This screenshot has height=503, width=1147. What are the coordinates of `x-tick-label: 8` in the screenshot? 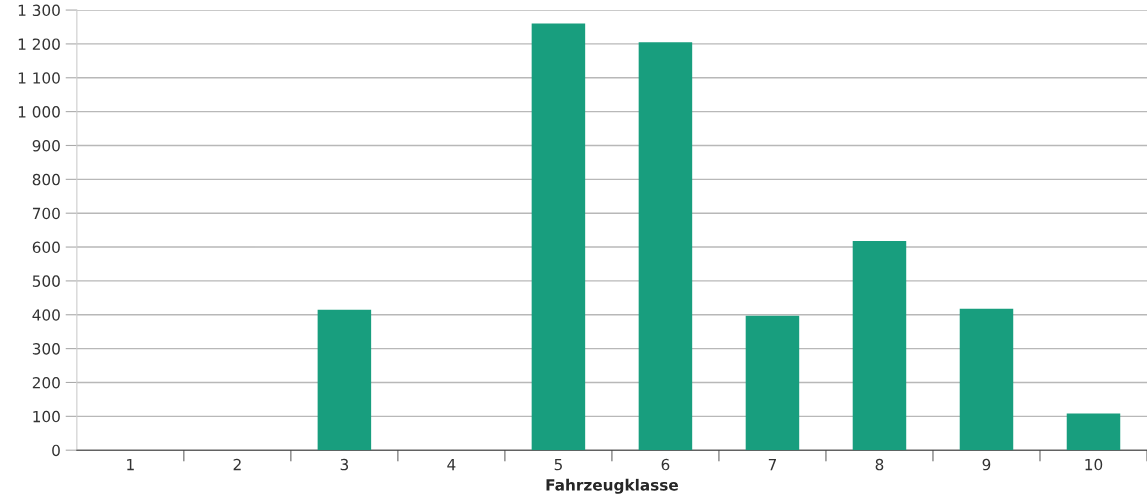 It's located at (879, 464).